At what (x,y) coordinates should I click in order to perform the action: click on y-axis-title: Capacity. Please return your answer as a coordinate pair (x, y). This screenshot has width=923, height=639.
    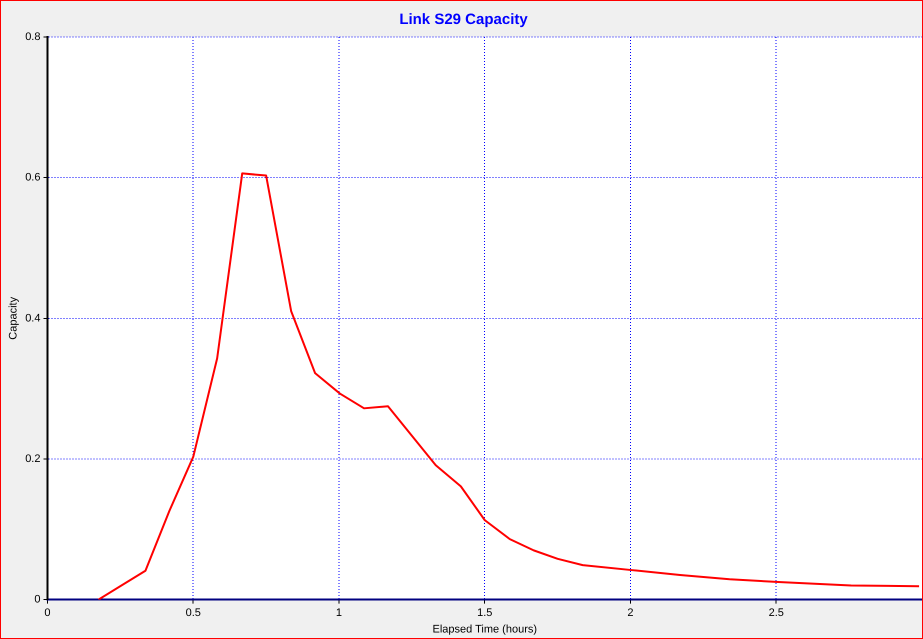
    Looking at the image, I should click on (14, 318).